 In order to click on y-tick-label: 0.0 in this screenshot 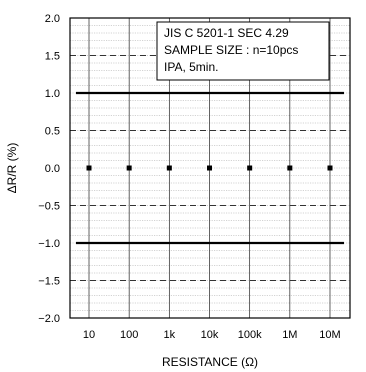, I will do `click(52, 169)`.